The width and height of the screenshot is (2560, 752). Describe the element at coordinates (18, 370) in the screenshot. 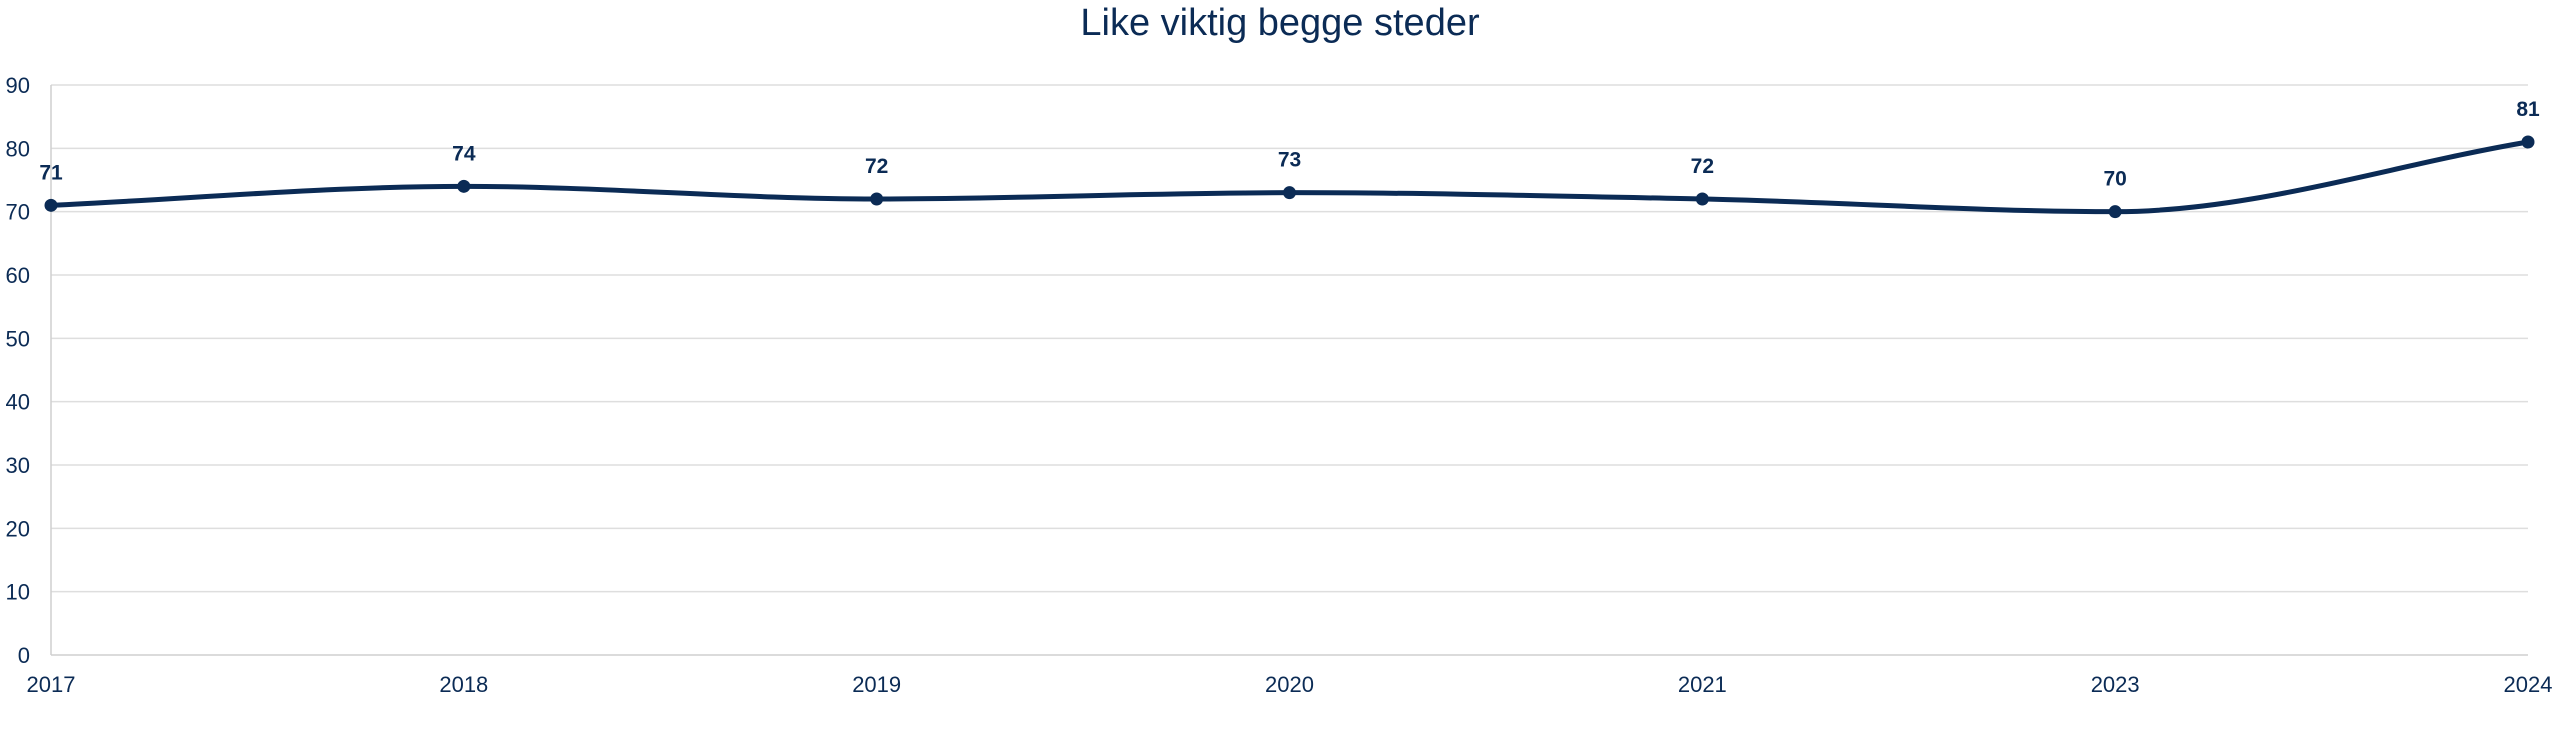

I see `y-axis-ticks: 0 10 20 30 40 50 60 70 80 90` at that location.